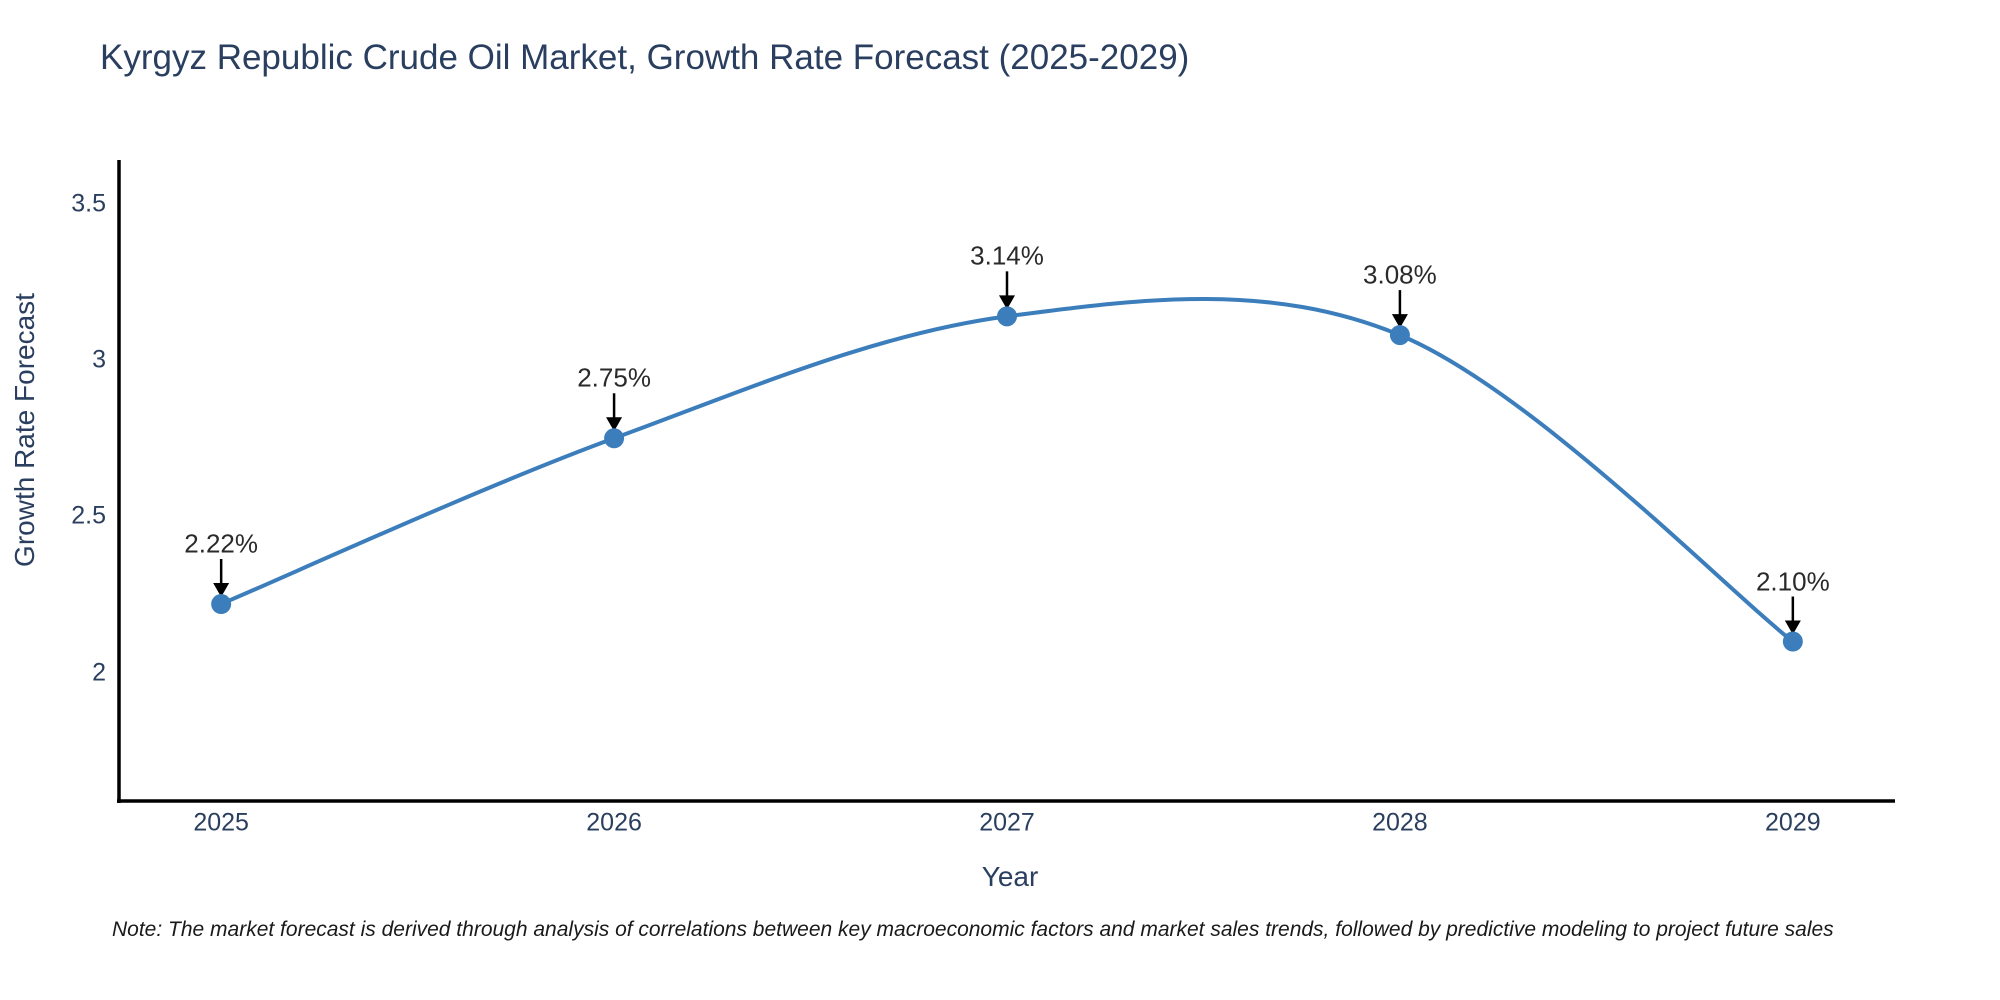 The image size is (2000, 1000). Describe the element at coordinates (221, 822) in the screenshot. I see `x-tick-label: 2025` at that location.